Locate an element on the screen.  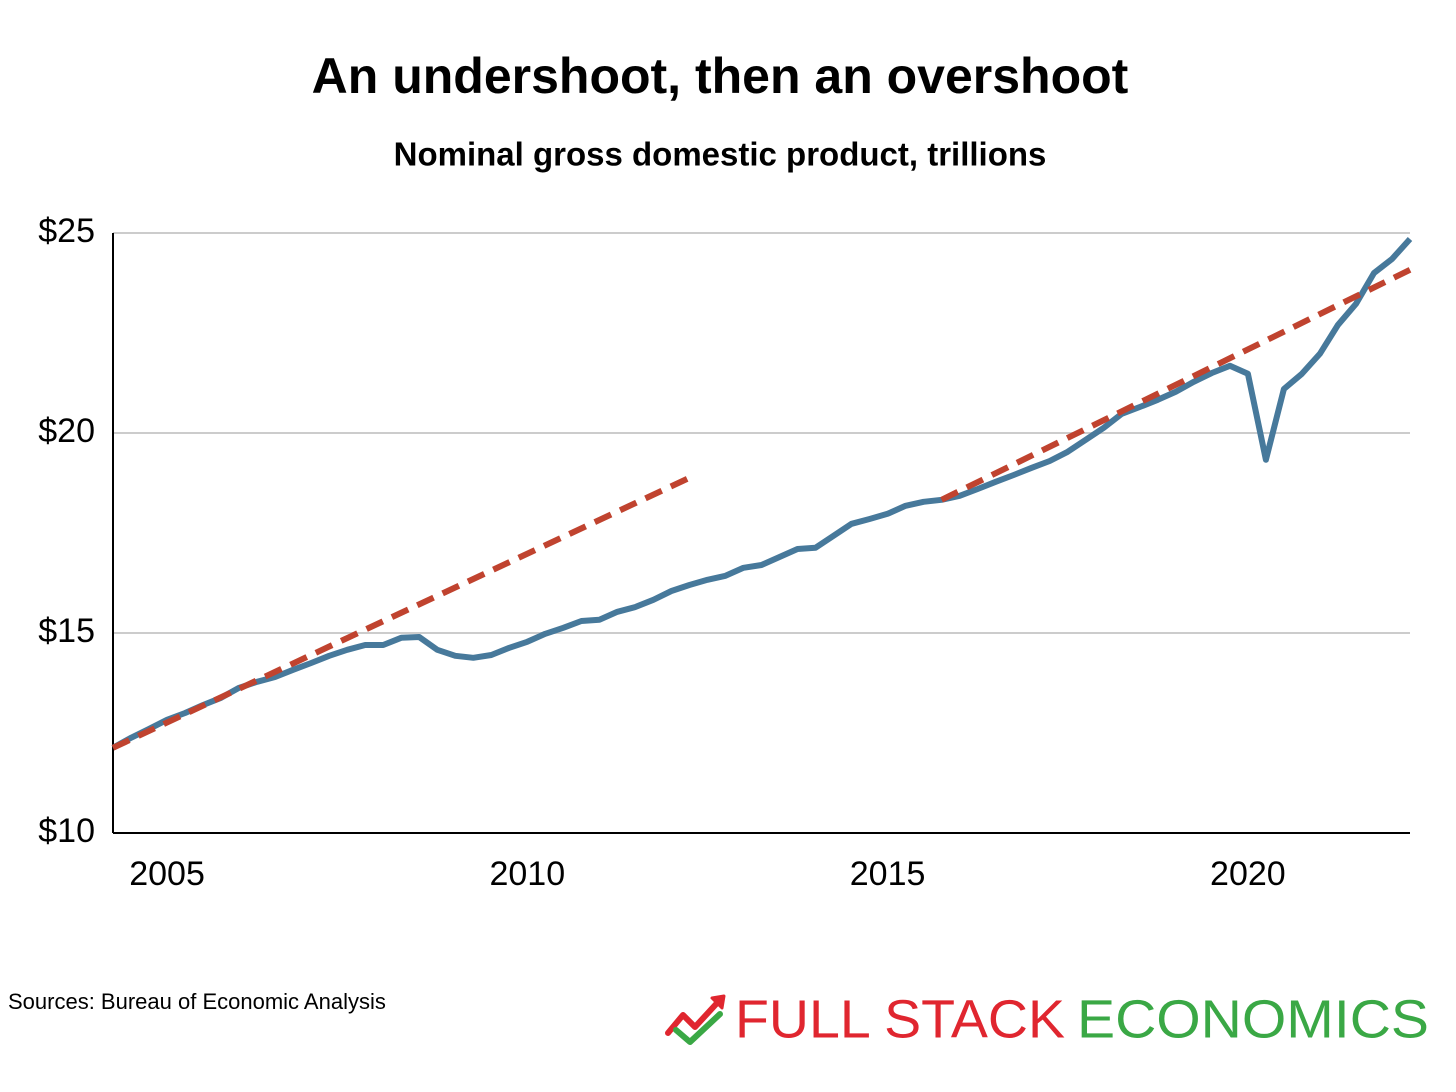
x-tick-label: 2020 is located at coordinates (1248, 874).